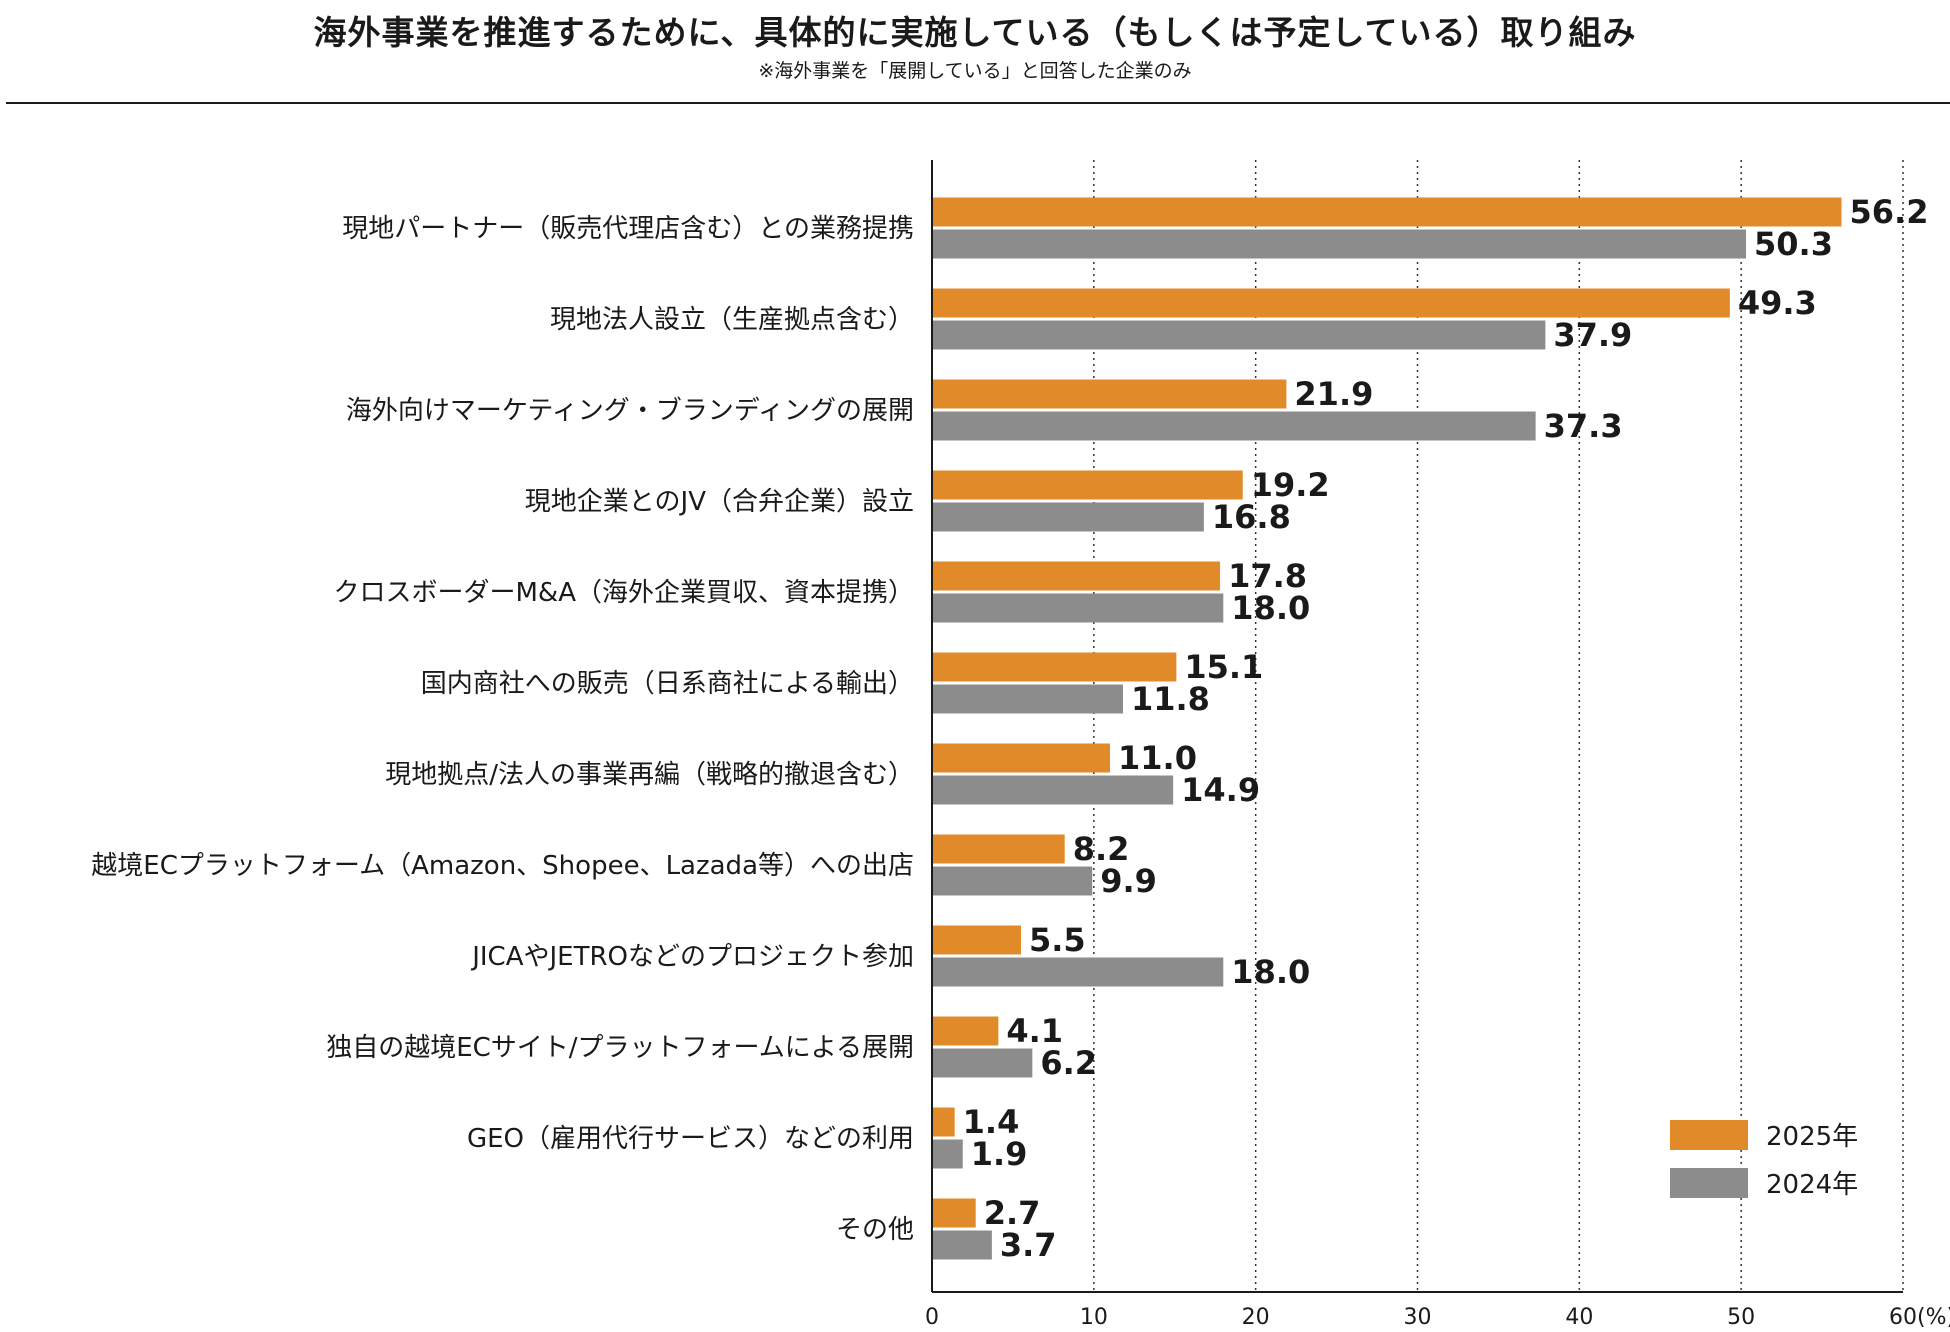  I want to click on category-label: 国内商社への販売（日系商社による輸出）, so click(667, 684).